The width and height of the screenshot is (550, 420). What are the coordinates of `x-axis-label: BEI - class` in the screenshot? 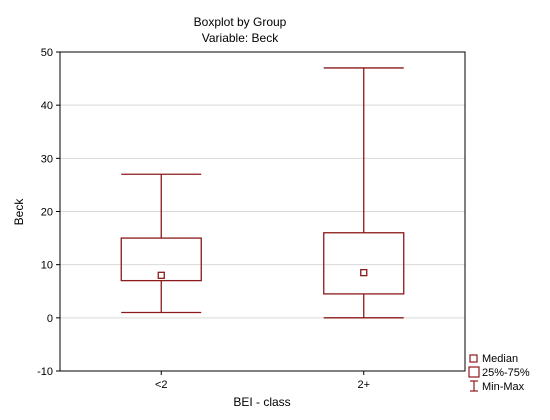 It's located at (261, 402).